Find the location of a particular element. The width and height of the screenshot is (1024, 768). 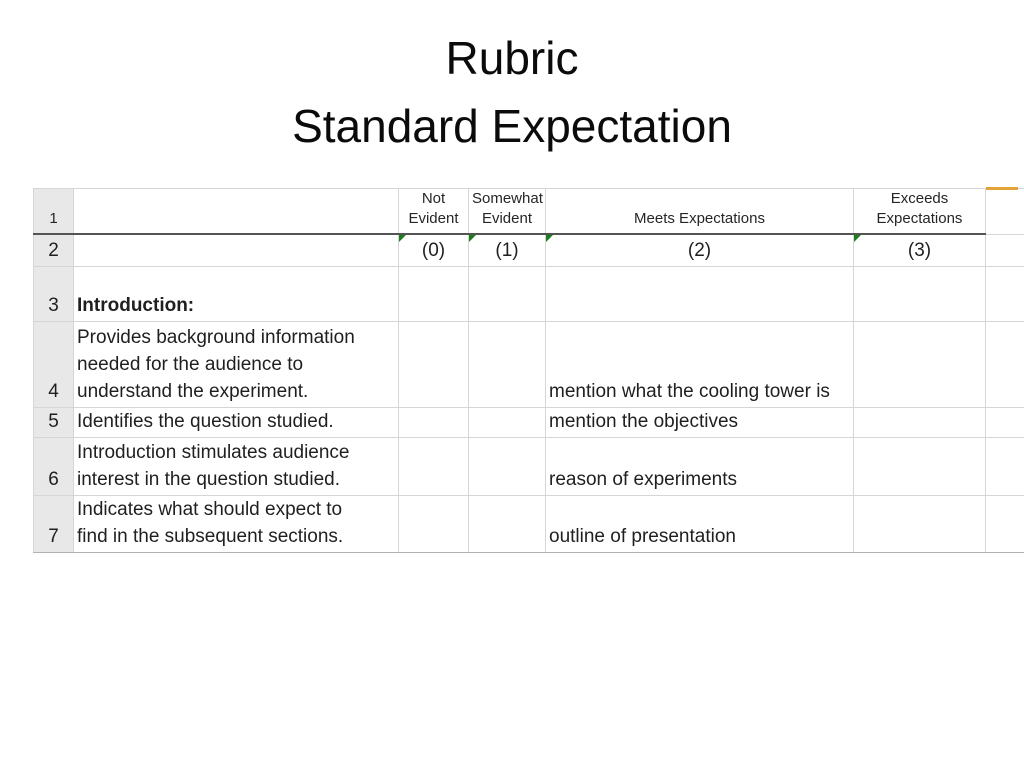

row-number-cell: 3 is located at coordinates (53, 293).